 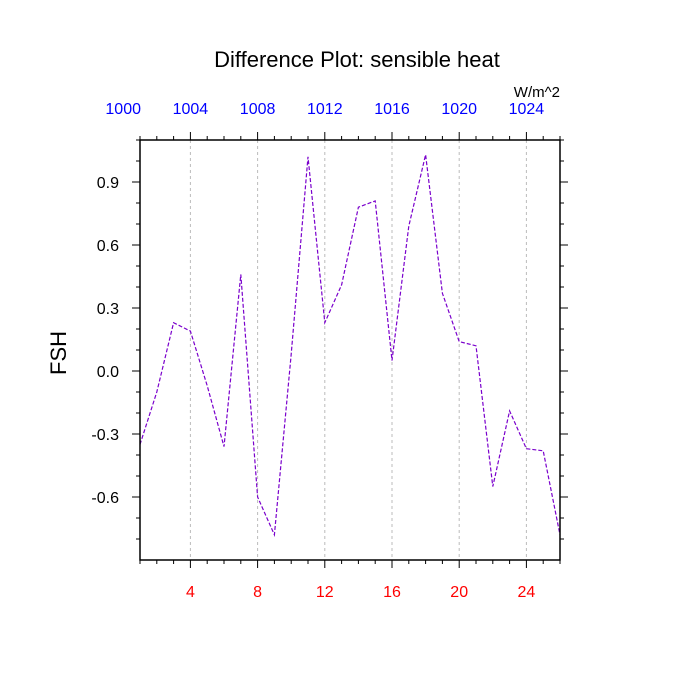 What do you see at coordinates (527, 592) in the screenshot?
I see `x-tick-label: 24` at bounding box center [527, 592].